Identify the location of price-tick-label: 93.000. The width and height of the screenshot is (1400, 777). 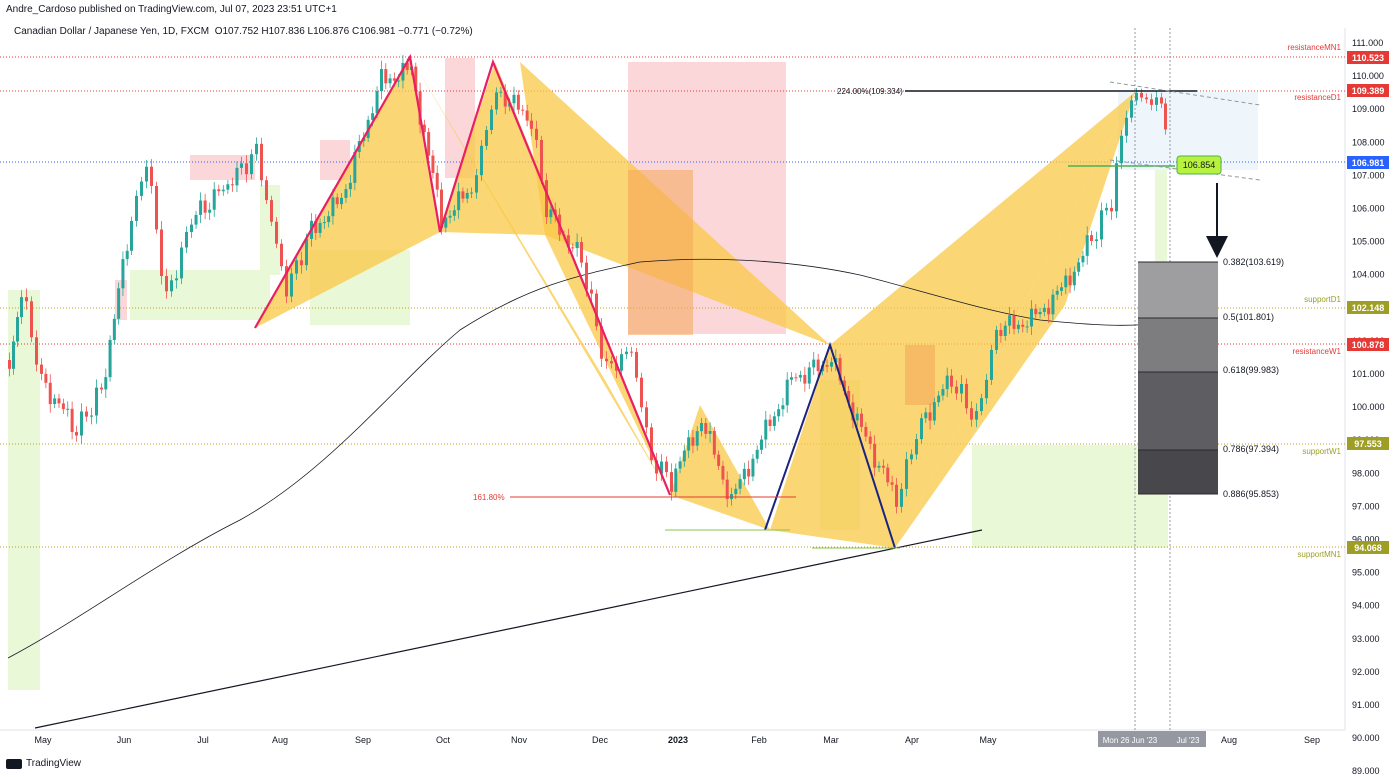
(1366, 639).